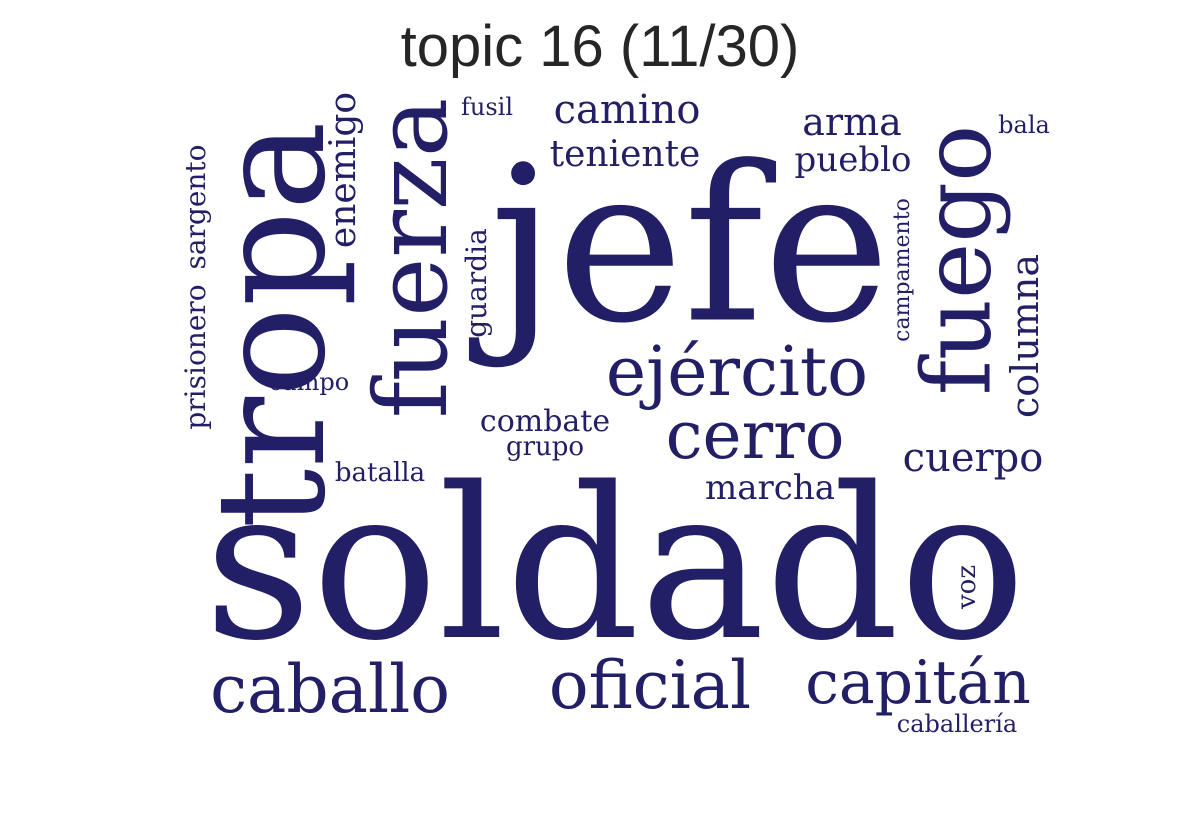 This screenshot has height=825, width=1200. What do you see at coordinates (330, 689) in the screenshot?
I see `word-caballo: caballo` at bounding box center [330, 689].